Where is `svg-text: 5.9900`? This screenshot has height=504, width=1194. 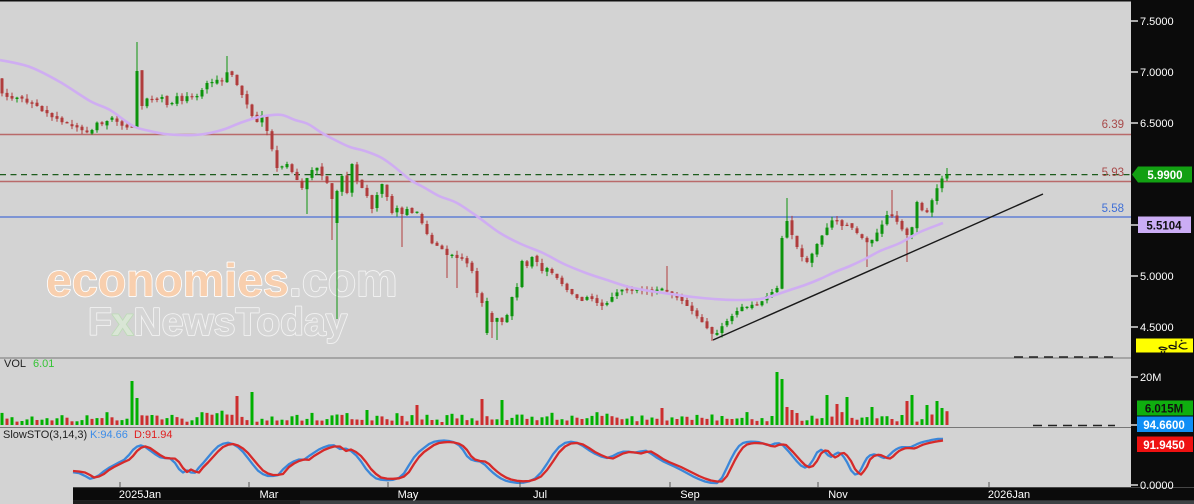
svg-text: 5.9900 is located at coordinates (1164, 176).